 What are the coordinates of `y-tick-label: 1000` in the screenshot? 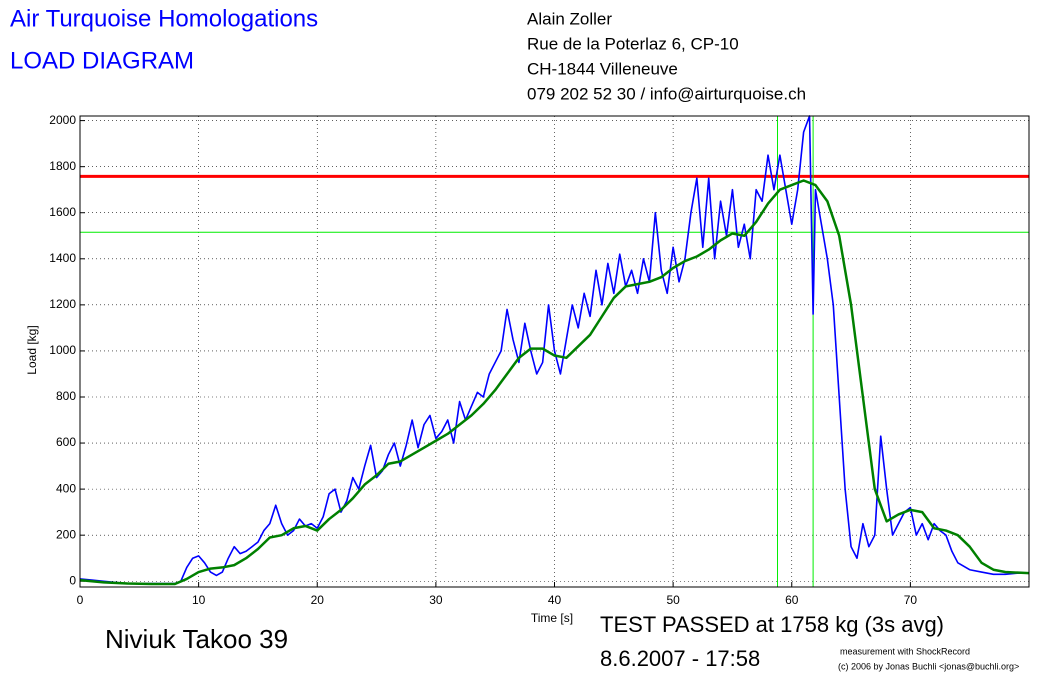 It's located at (62, 350).